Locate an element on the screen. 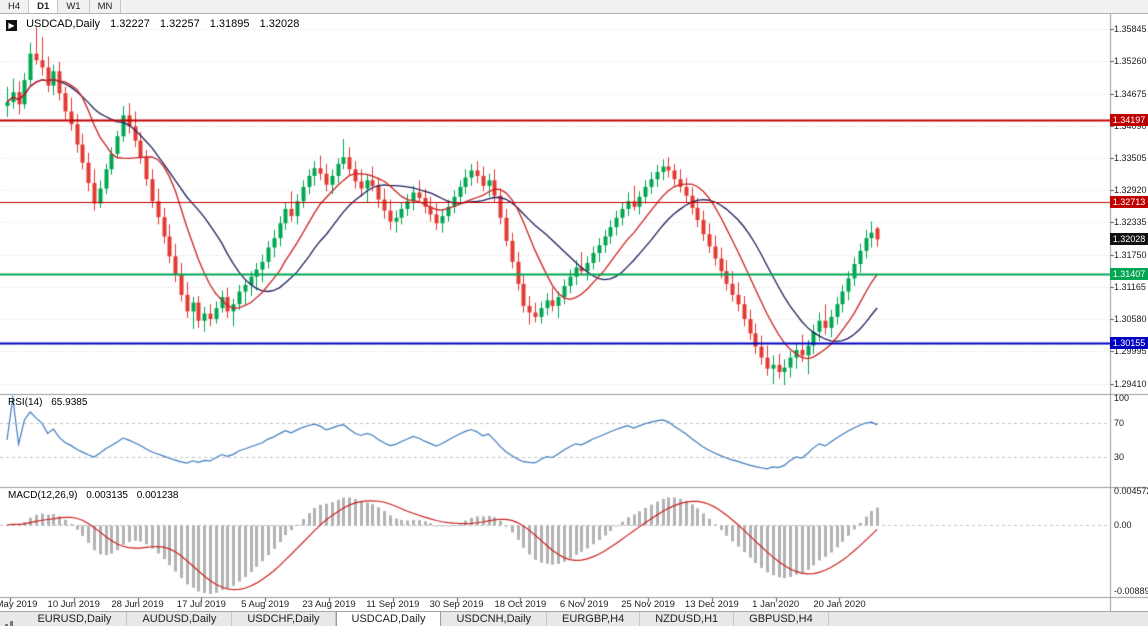 Image resolution: width=1148 pixels, height=626 pixels. date-axis-label: 30 Sep 2019 is located at coordinates (456, 604).